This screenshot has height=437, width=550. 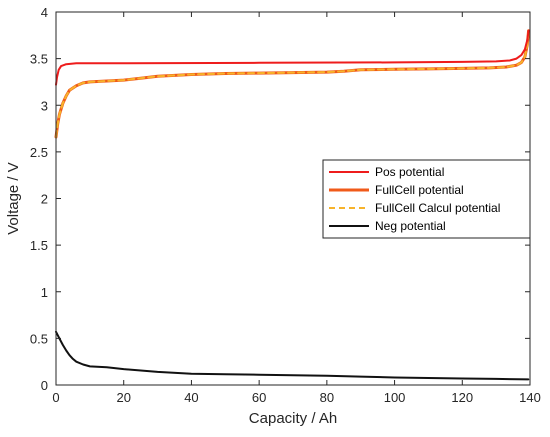 I want to click on series-line-pos-potential, so click(x=292, y=57).